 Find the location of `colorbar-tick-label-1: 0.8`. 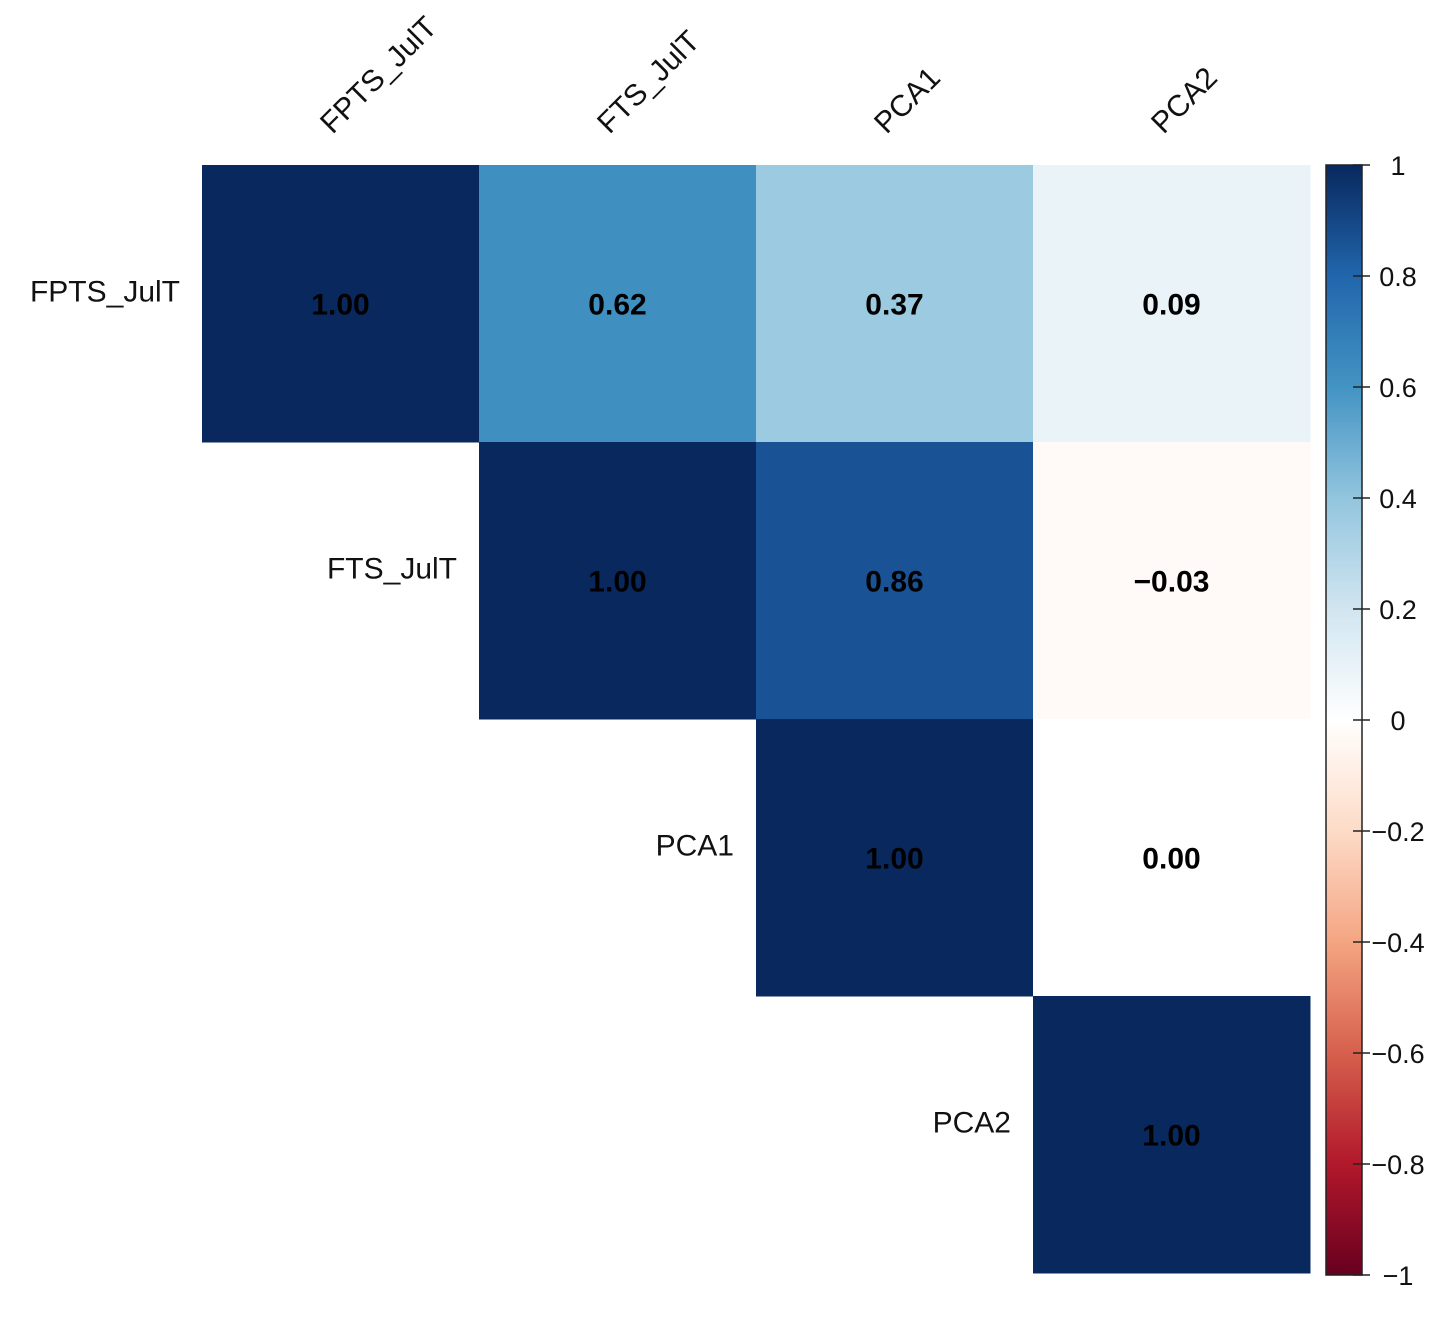

colorbar-tick-label-1: 0.8 is located at coordinates (1398, 277).